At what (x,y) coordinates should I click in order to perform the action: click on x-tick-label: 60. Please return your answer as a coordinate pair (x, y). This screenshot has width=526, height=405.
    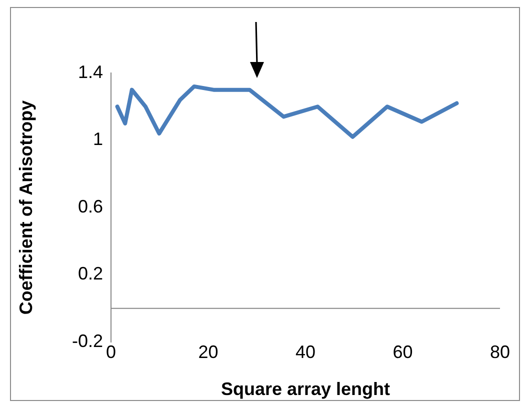
    Looking at the image, I should click on (402, 352).